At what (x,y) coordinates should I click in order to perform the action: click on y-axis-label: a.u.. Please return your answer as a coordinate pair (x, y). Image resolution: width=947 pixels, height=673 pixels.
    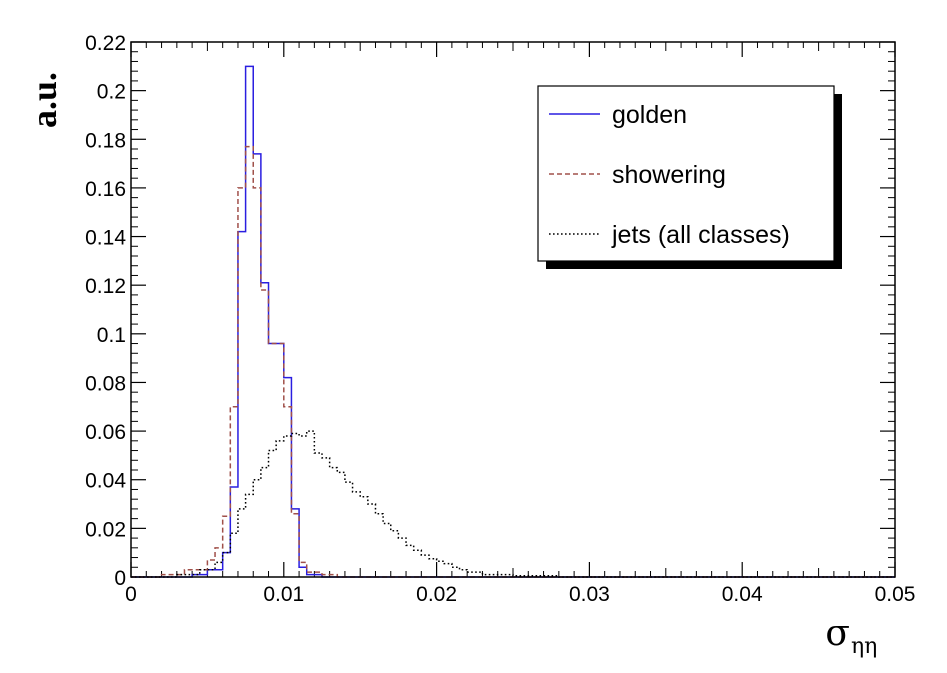
    Looking at the image, I should click on (44, 100).